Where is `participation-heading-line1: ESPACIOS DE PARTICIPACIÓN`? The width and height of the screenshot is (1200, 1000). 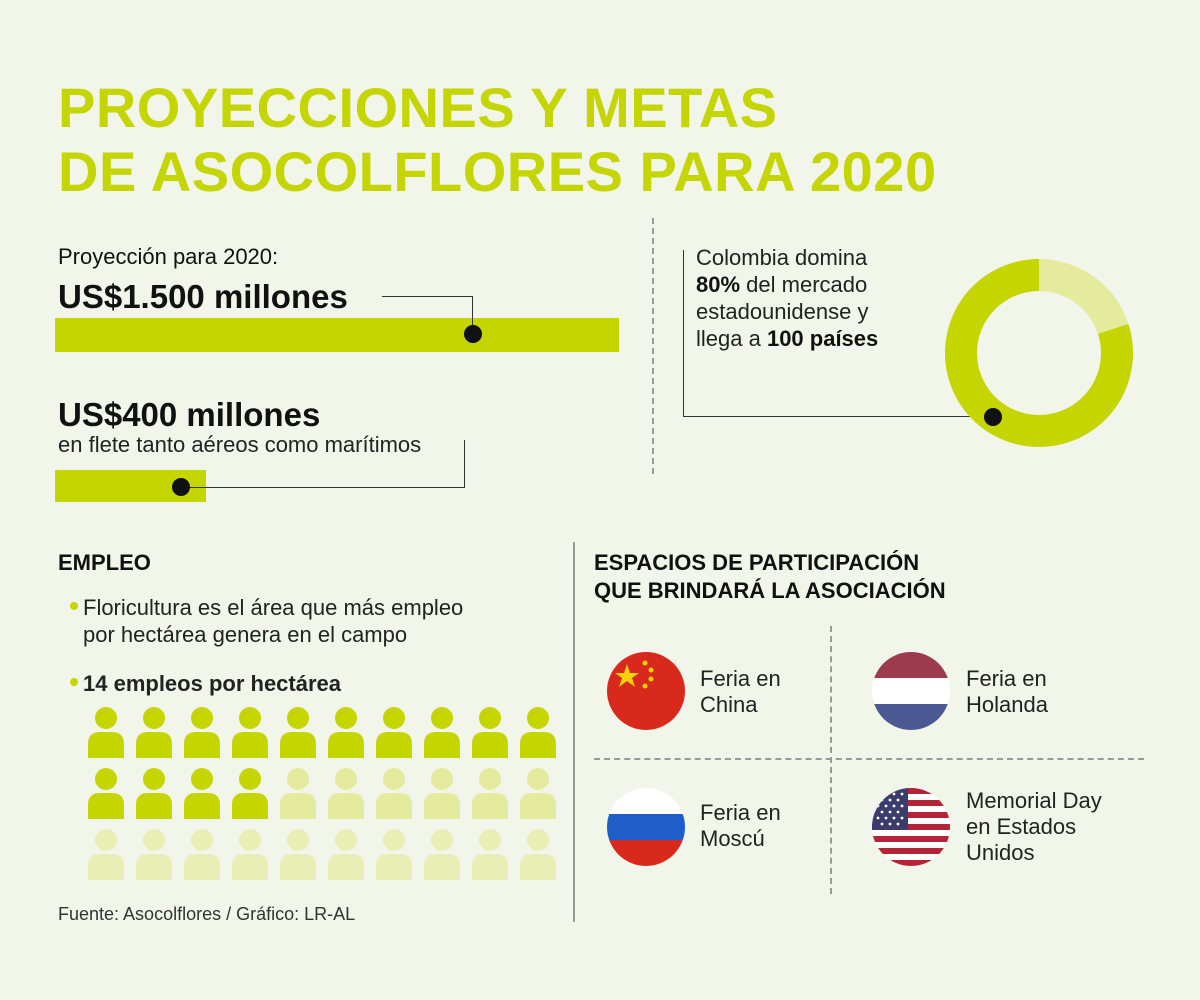
participation-heading-line1: ESPACIOS DE PARTICIPACIÓN is located at coordinates (757, 562).